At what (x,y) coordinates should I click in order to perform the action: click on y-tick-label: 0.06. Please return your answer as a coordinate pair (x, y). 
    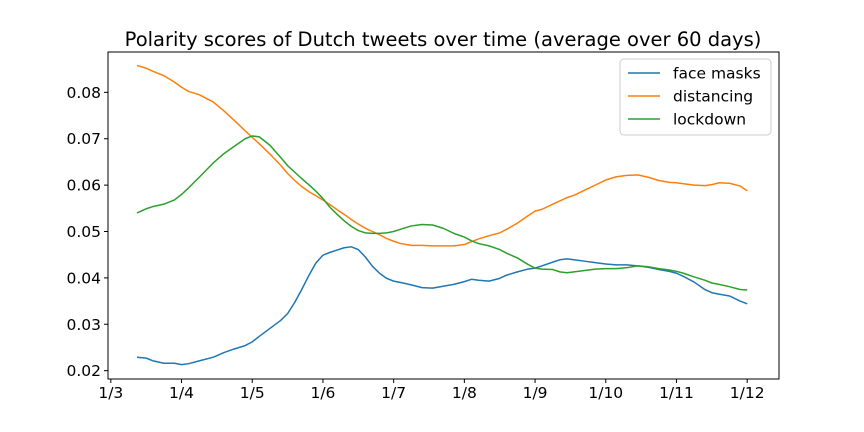
    Looking at the image, I should click on (83, 186).